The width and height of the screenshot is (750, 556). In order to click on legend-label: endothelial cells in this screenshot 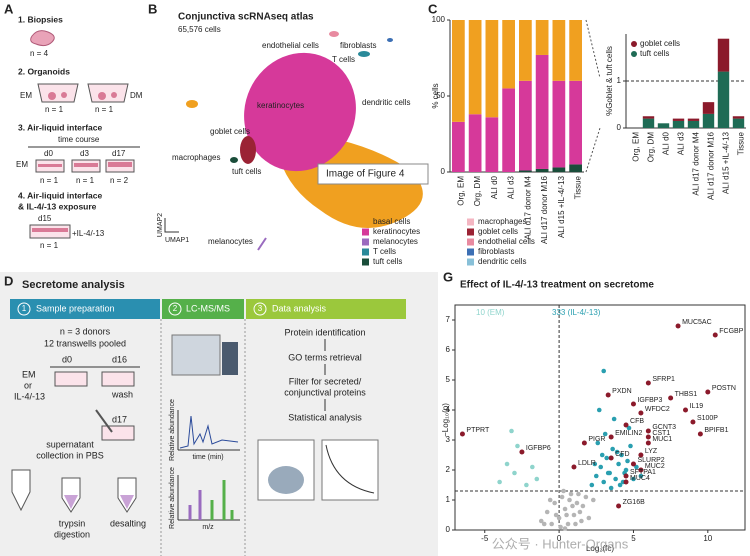, I will do `click(506, 241)`.